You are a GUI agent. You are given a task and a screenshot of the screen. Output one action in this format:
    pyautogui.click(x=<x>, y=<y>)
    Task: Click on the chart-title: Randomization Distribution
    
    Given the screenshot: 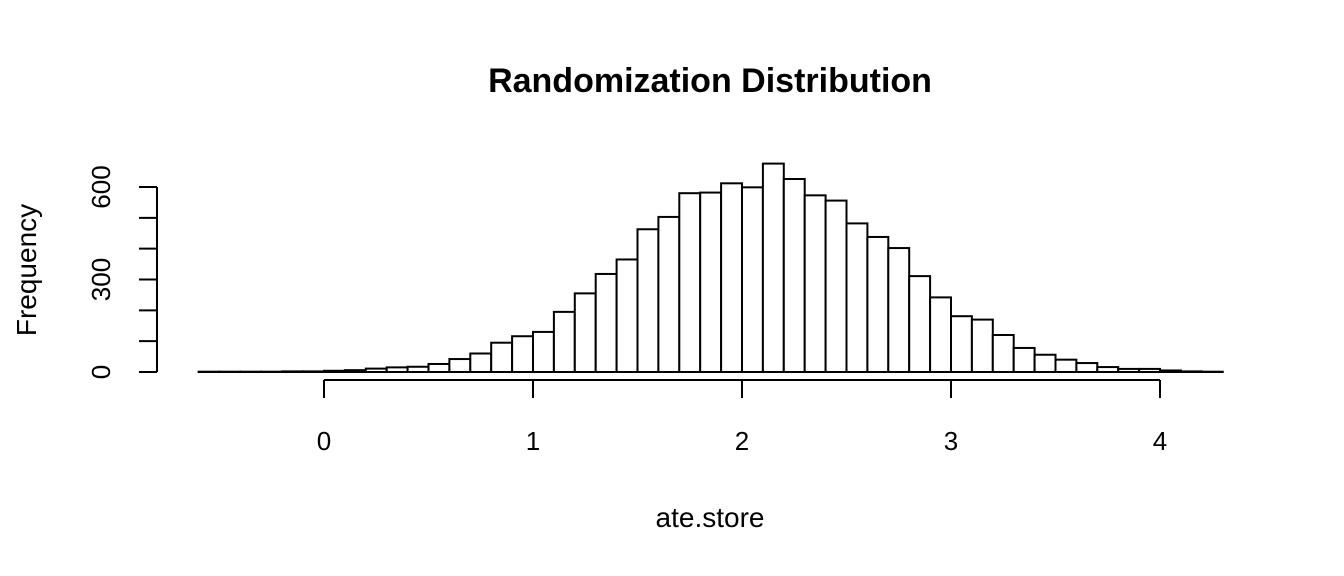 What is the action you would take?
    pyautogui.click(x=710, y=81)
    